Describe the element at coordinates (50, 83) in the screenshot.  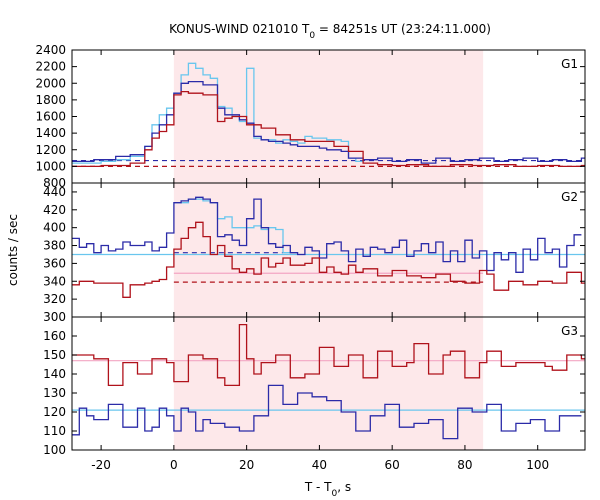
I see `y-tick-label: 2000` at that location.